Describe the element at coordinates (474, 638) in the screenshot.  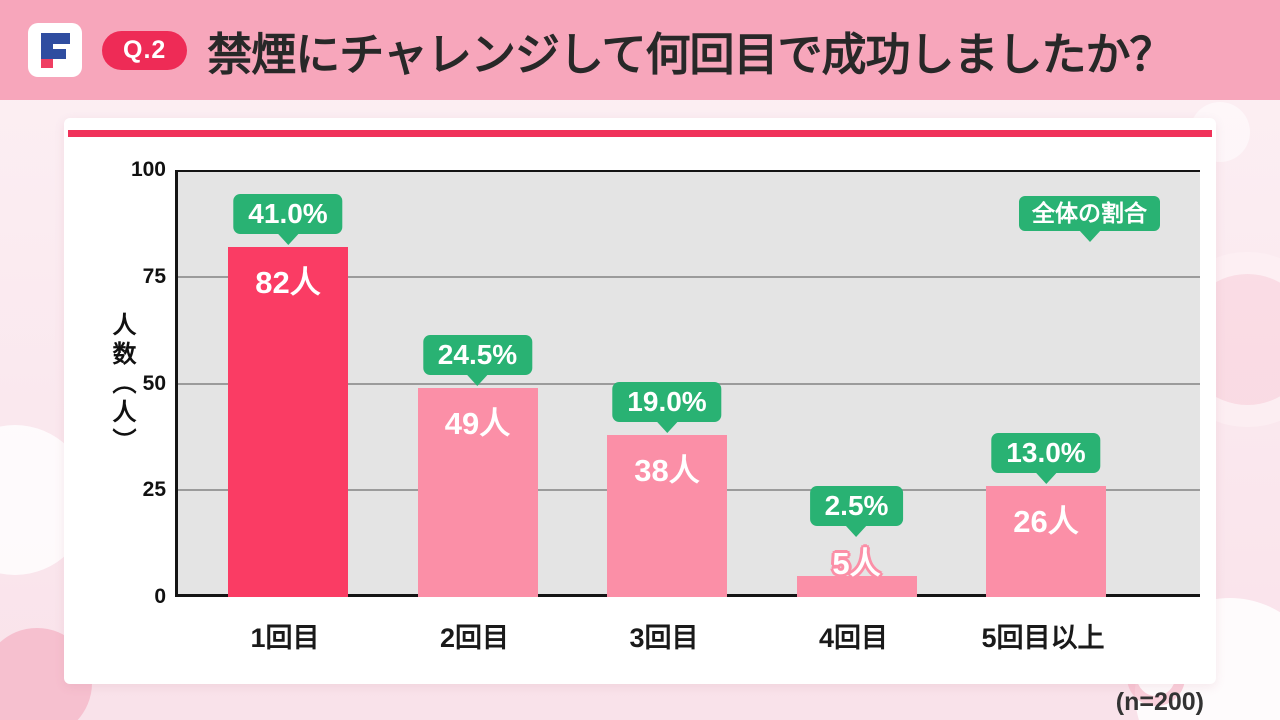
I see `x-axis-label-2回目: 2回目` at that location.